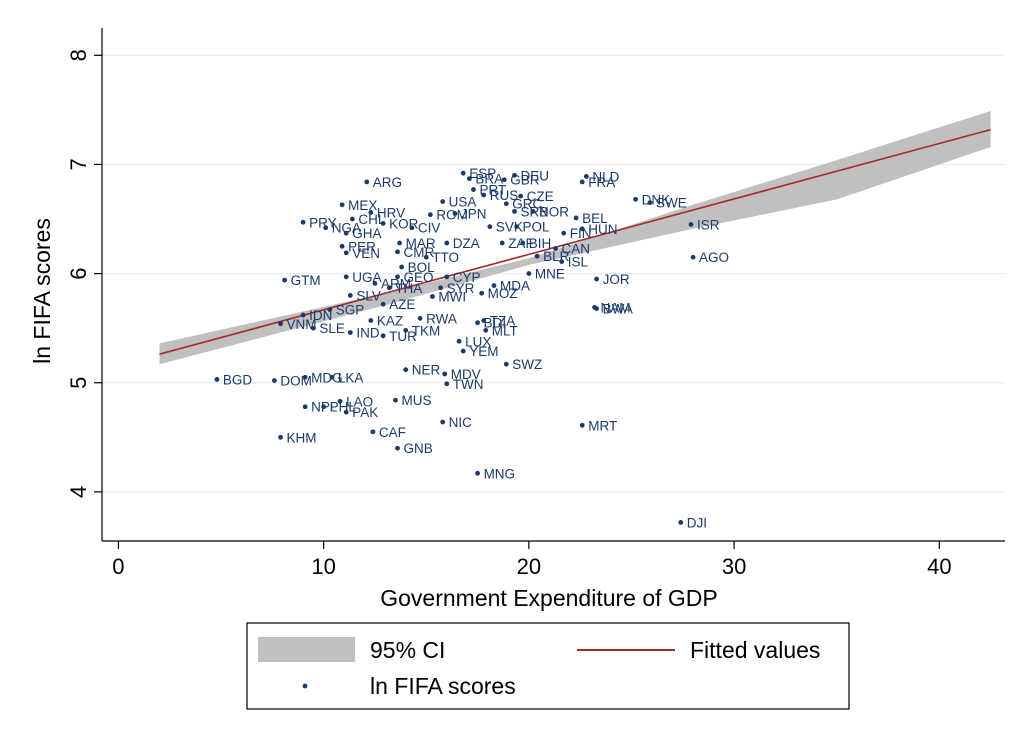 The height and width of the screenshot is (745, 1024). Describe the element at coordinates (484, 195) in the screenshot. I see `point-RUS` at that location.